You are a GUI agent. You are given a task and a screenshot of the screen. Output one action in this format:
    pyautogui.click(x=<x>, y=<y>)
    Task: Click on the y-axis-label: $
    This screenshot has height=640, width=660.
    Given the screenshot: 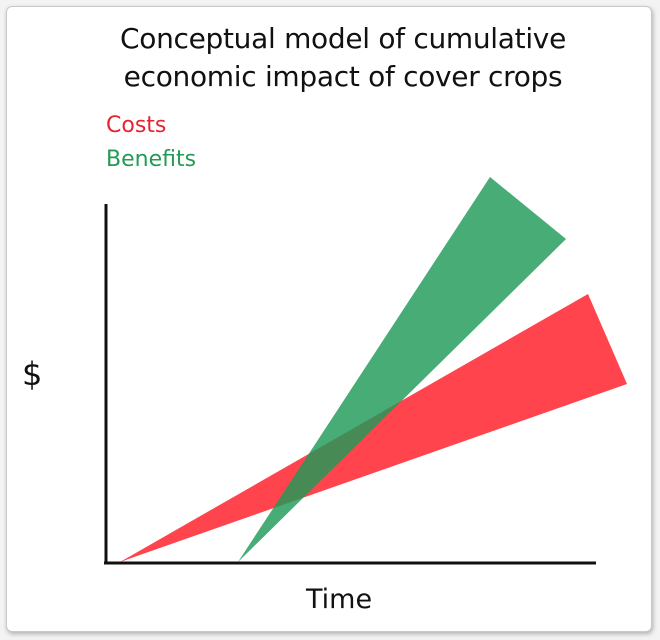 What is the action you would take?
    pyautogui.click(x=32, y=374)
    